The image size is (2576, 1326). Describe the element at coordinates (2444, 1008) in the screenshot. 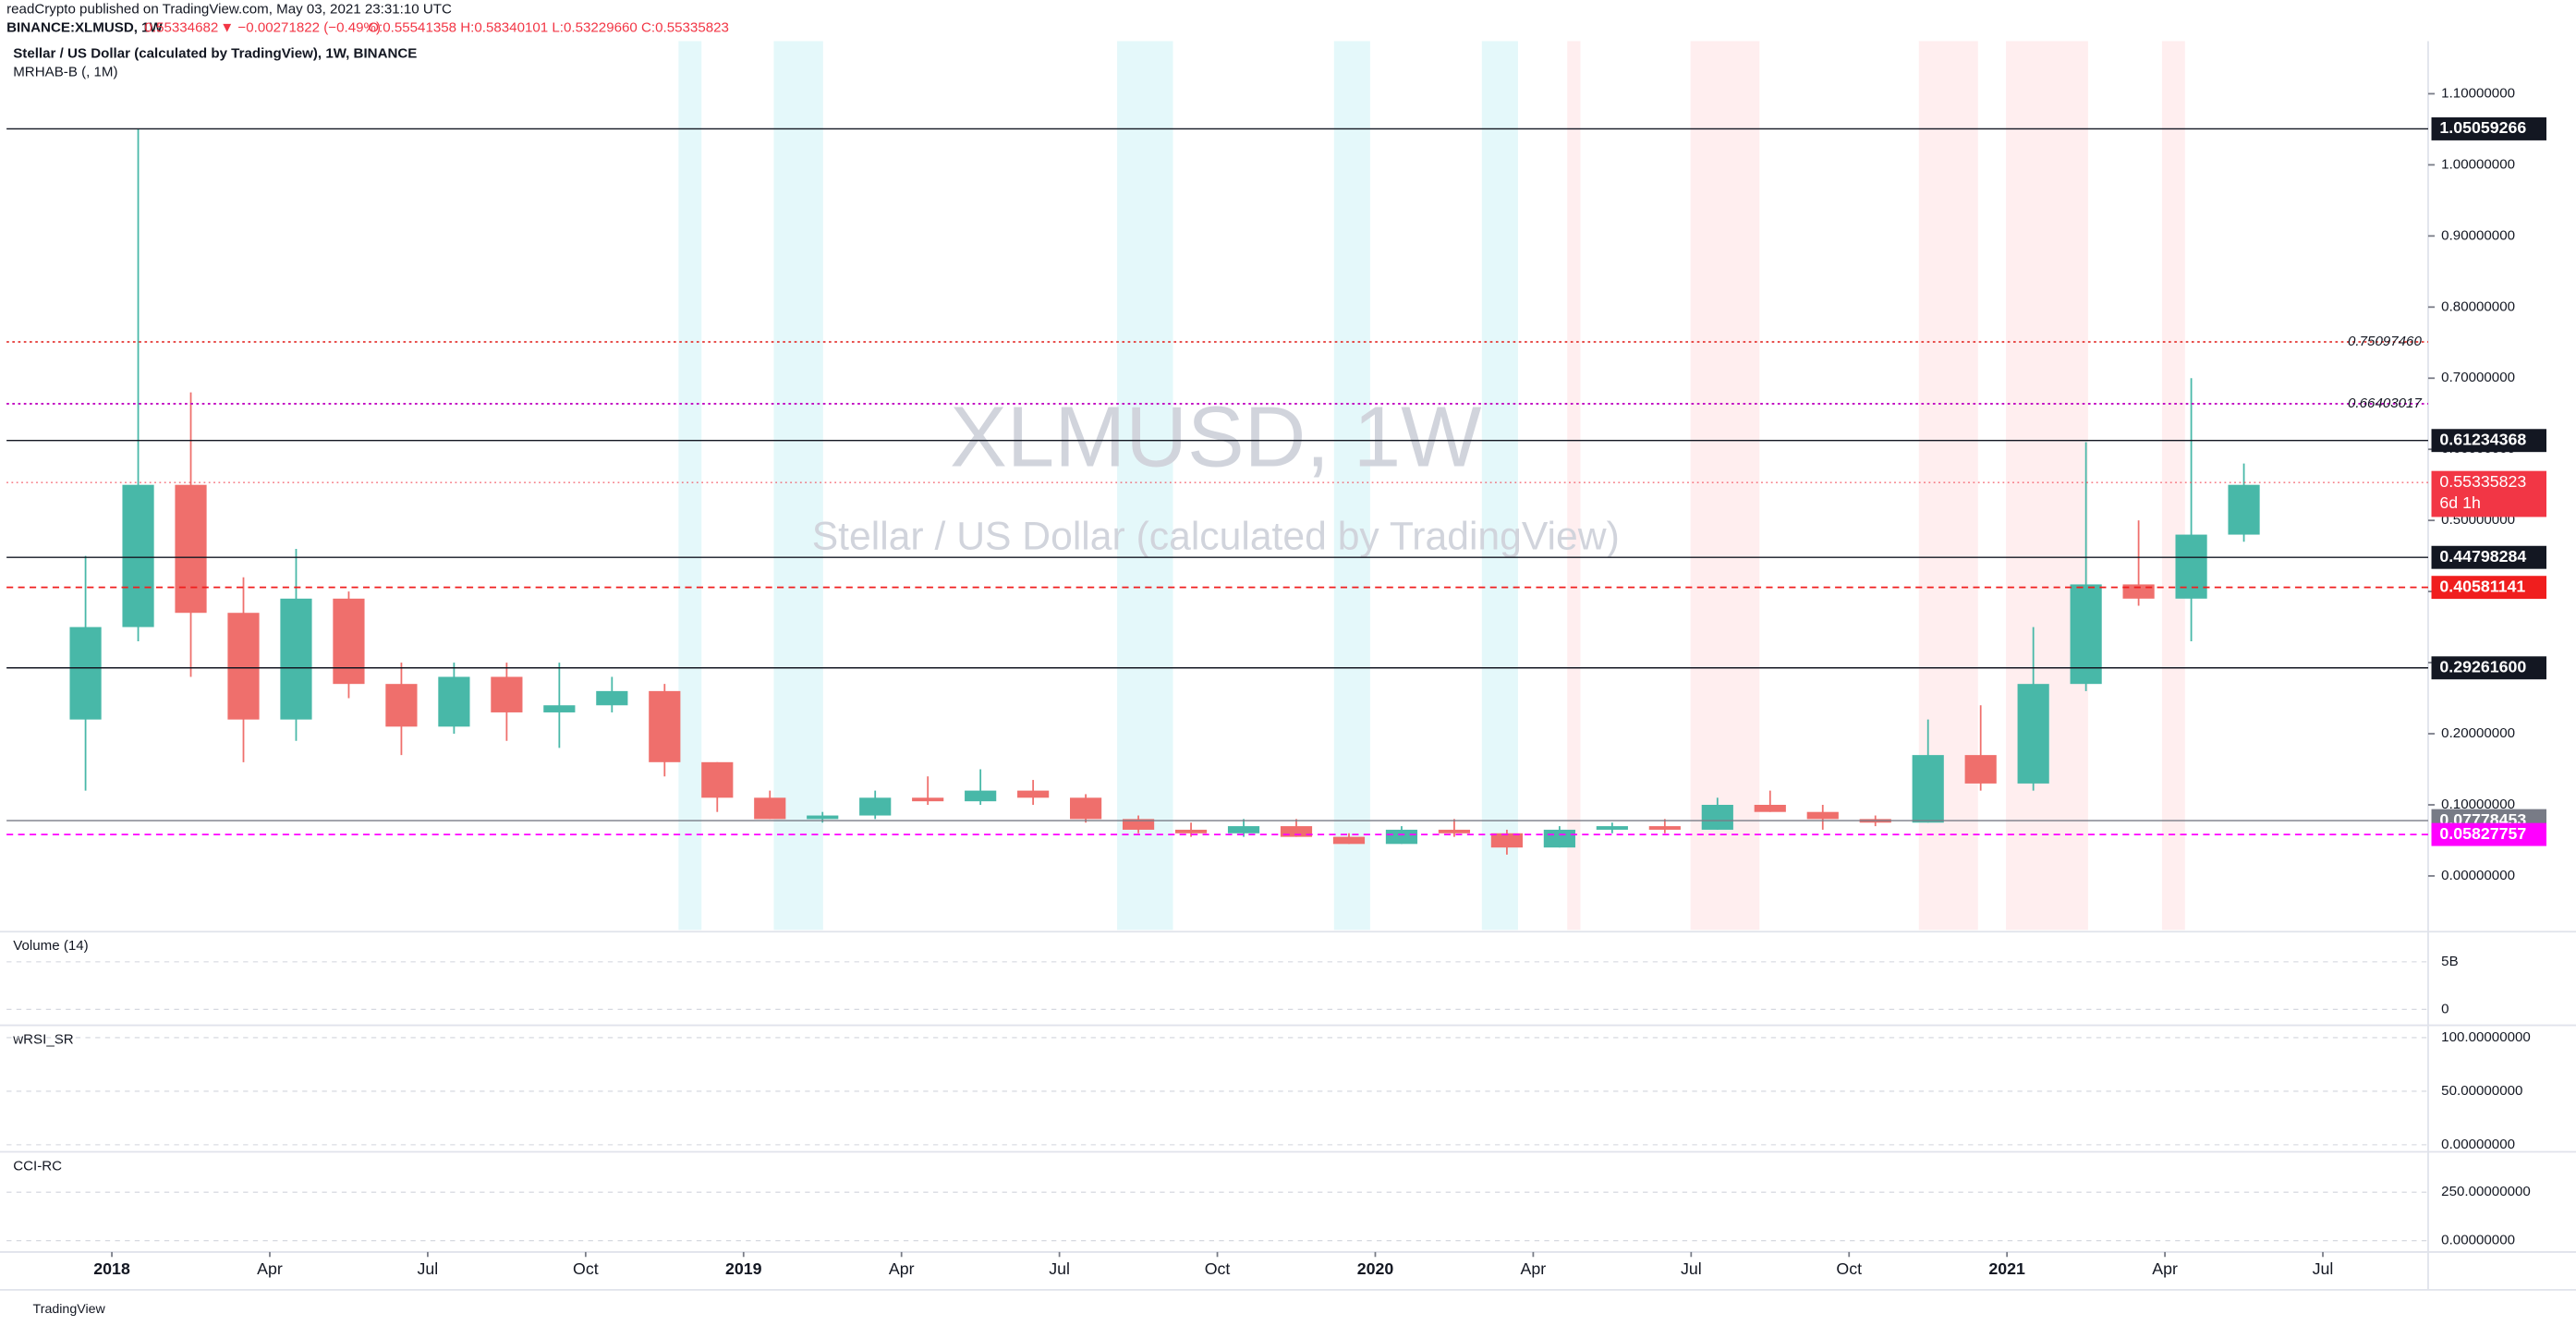

I see `pane-tick-label: 0` at that location.